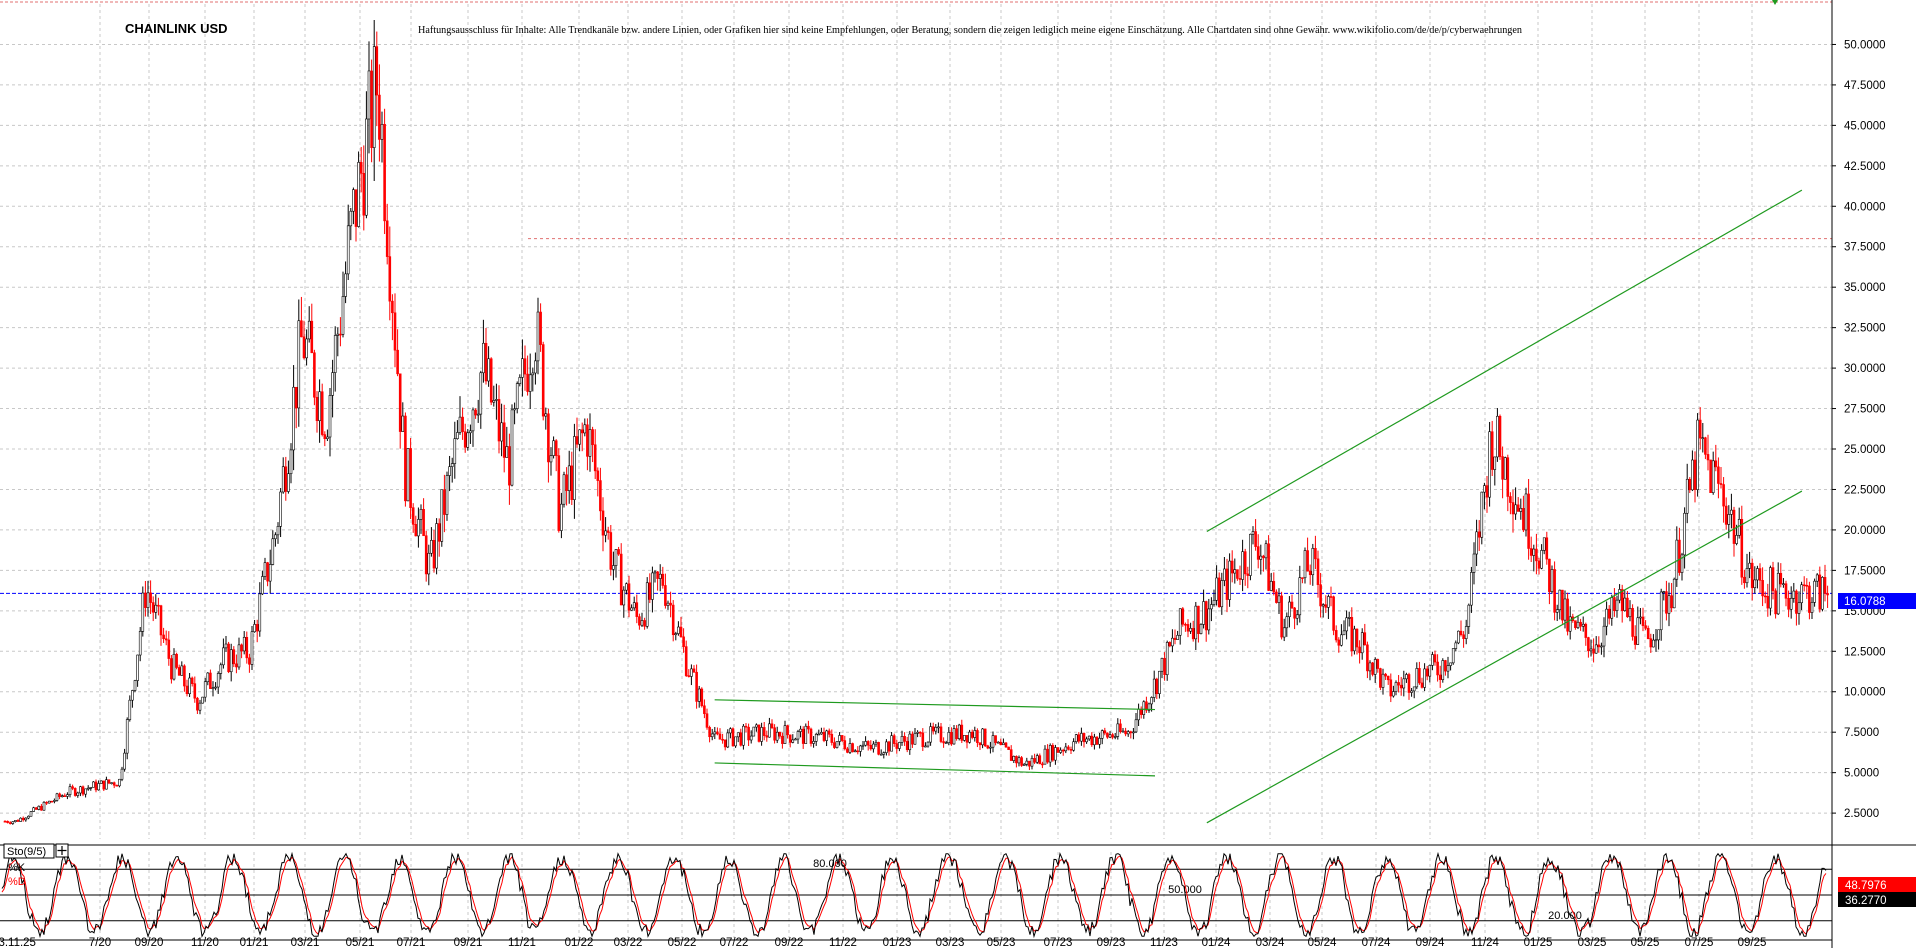  What do you see at coordinates (468, 942) in the screenshot?
I see `x-tick-label: 09/21` at bounding box center [468, 942].